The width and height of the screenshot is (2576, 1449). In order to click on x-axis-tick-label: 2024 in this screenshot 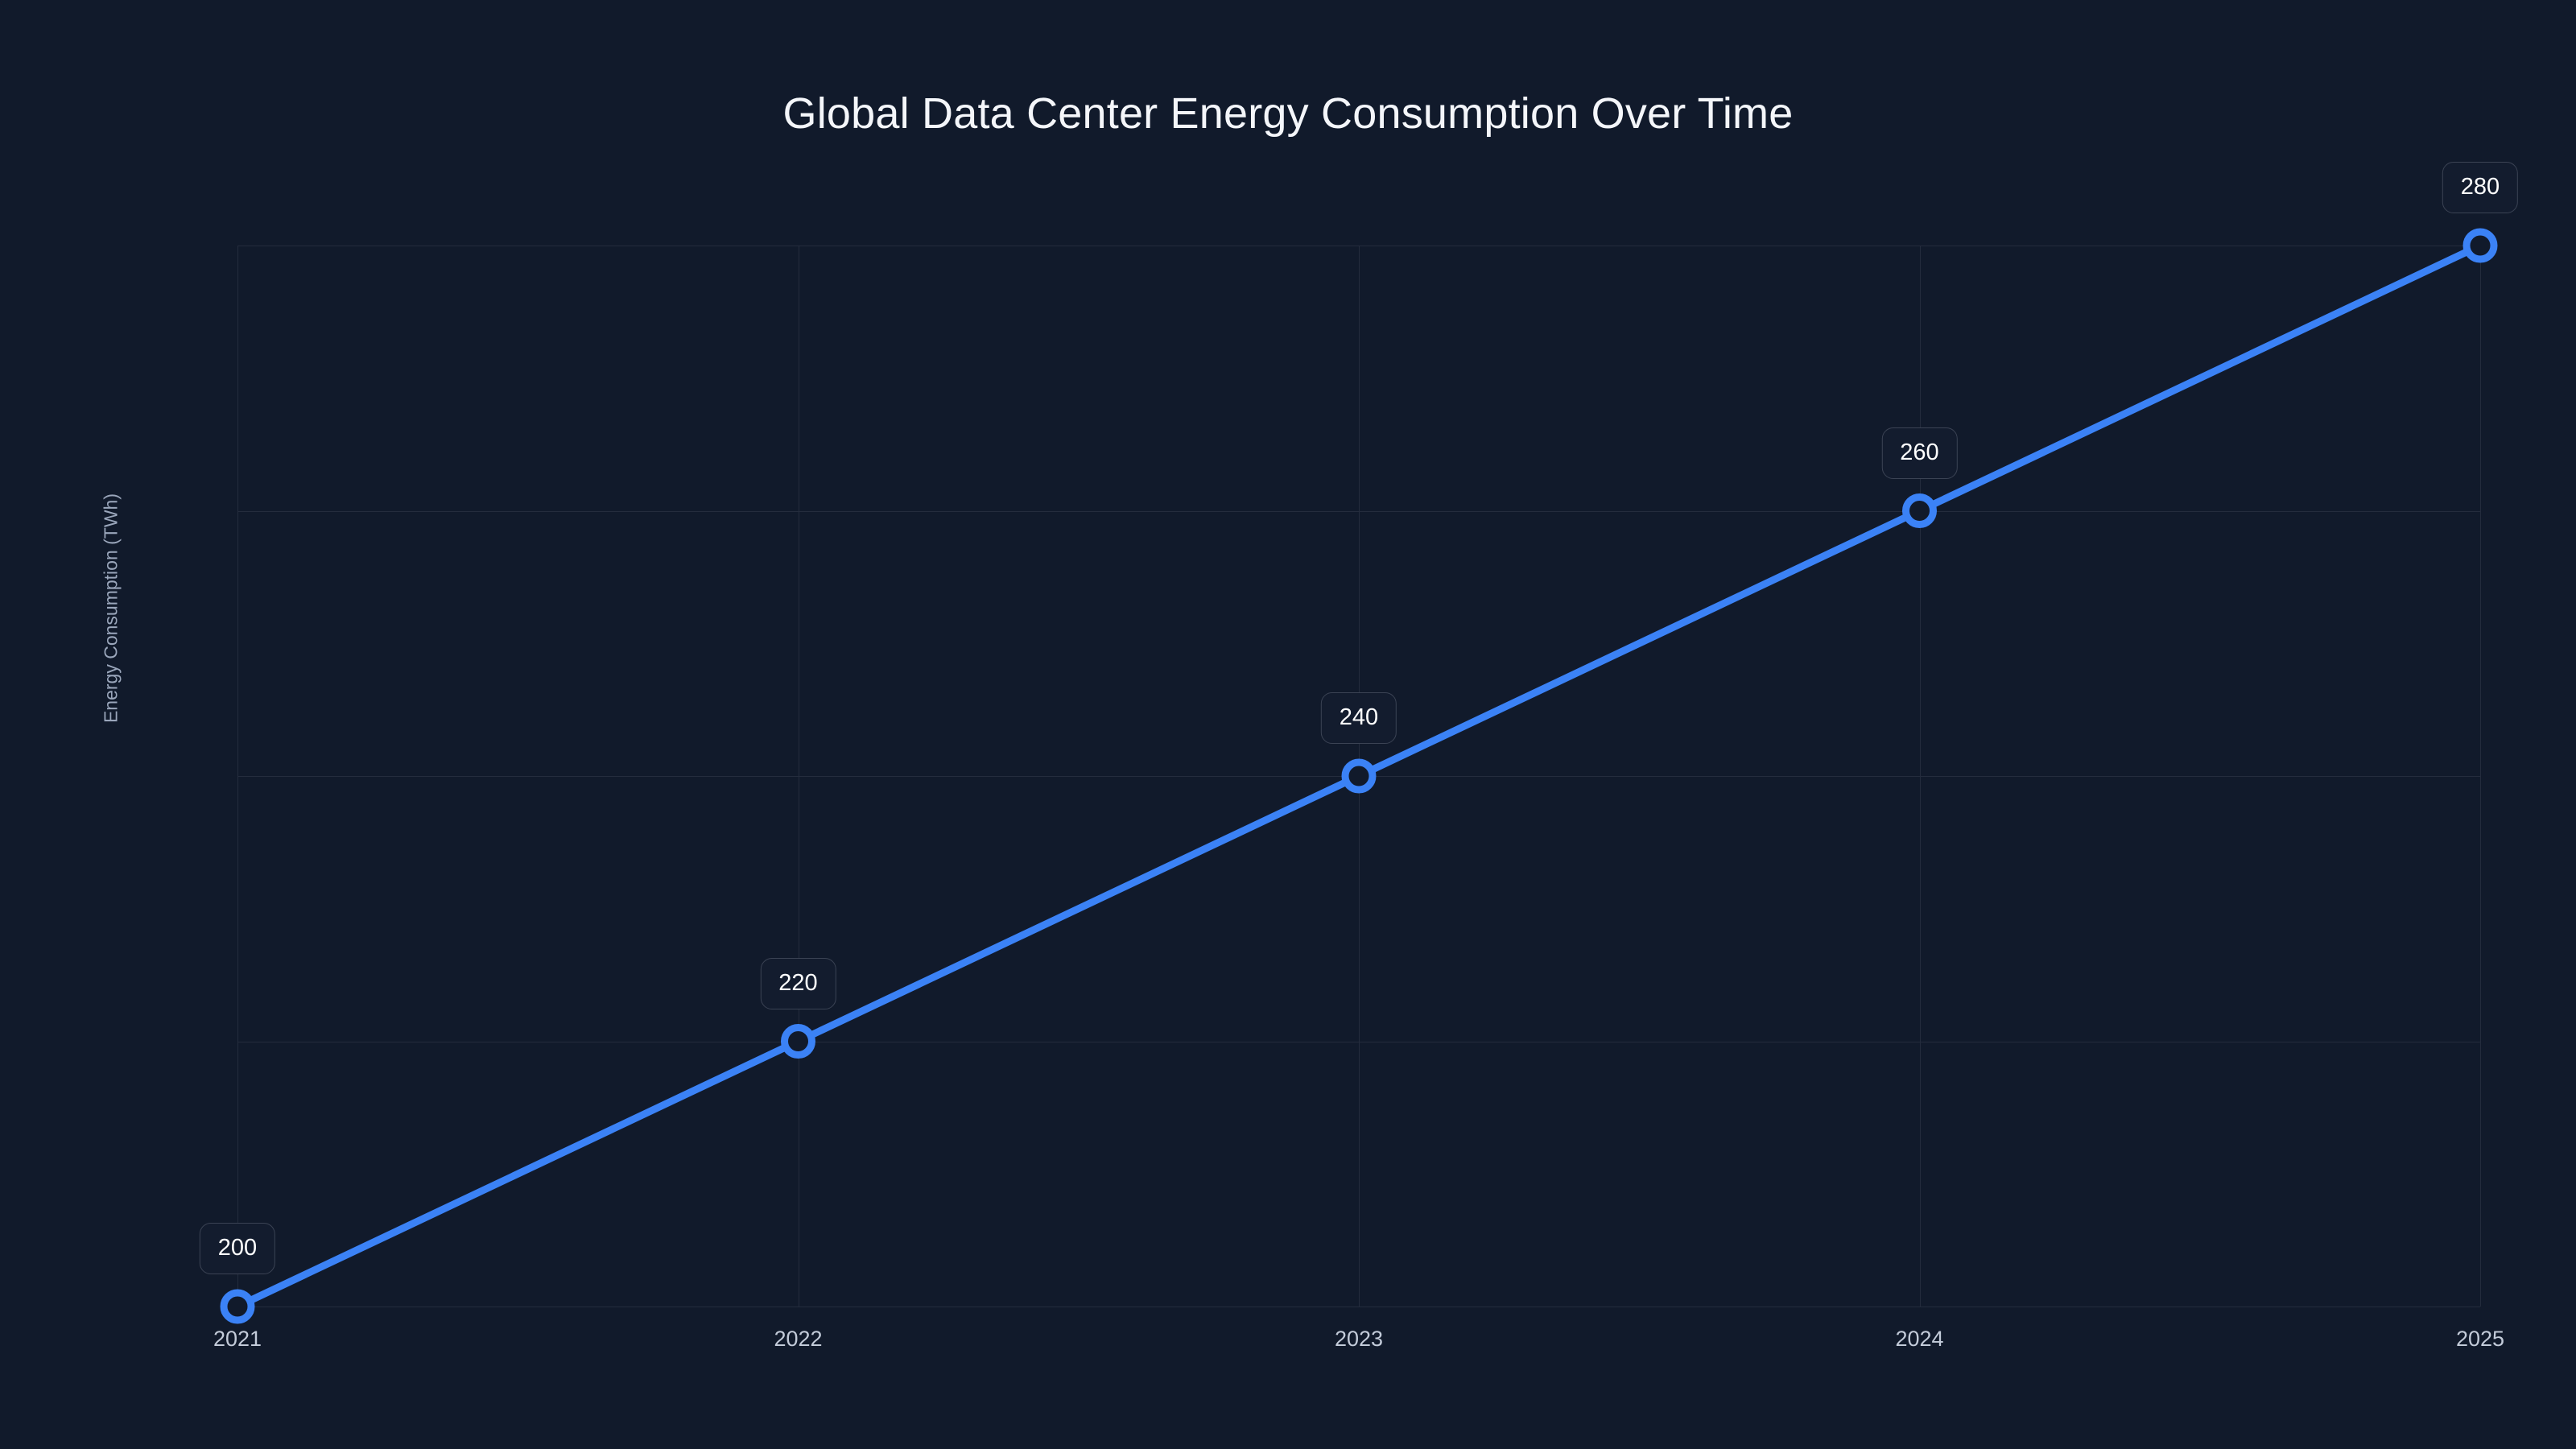, I will do `click(1919, 1339)`.